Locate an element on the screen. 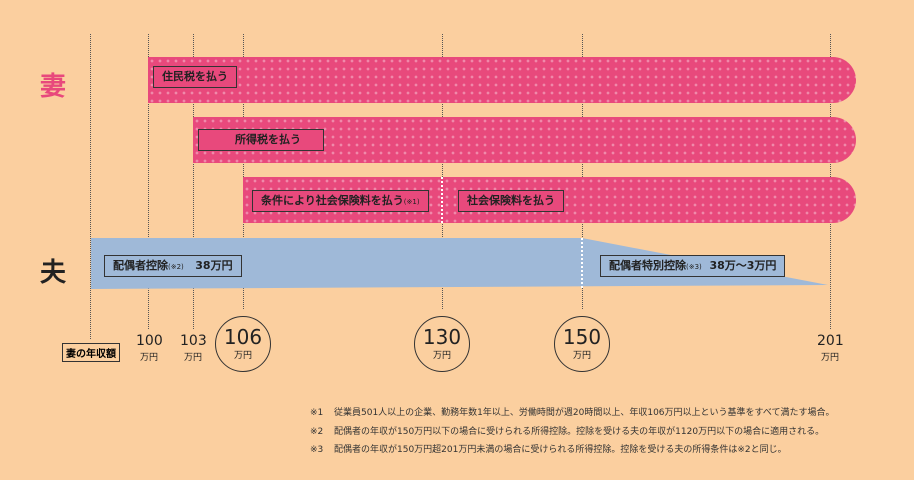  income-tax-text: 所得税を払う is located at coordinates (268, 139).